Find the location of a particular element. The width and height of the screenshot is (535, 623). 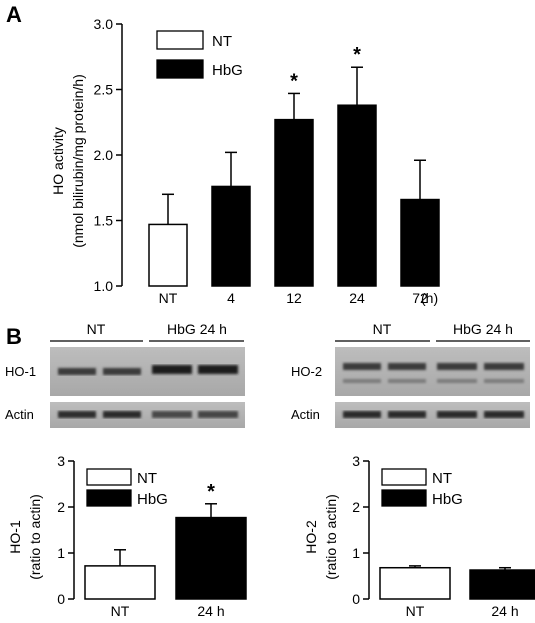

blot-left-nt-label: NT is located at coordinates (96, 329).